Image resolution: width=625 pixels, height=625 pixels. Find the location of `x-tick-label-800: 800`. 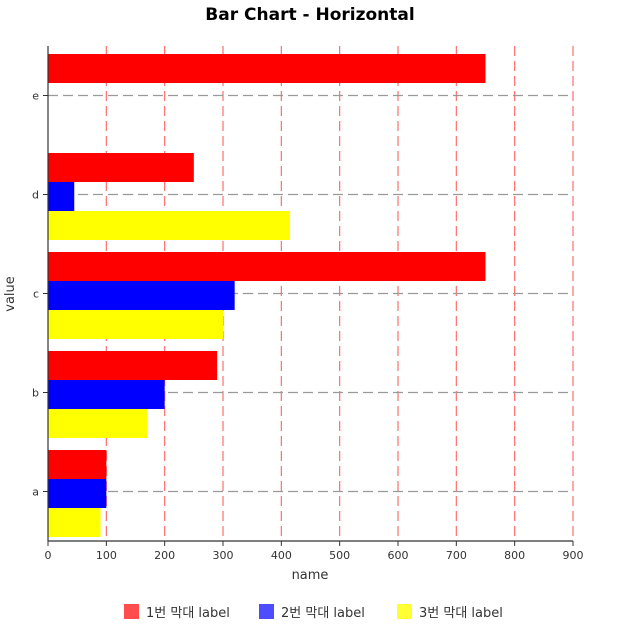

x-tick-label-800: 800 is located at coordinates (514, 555).